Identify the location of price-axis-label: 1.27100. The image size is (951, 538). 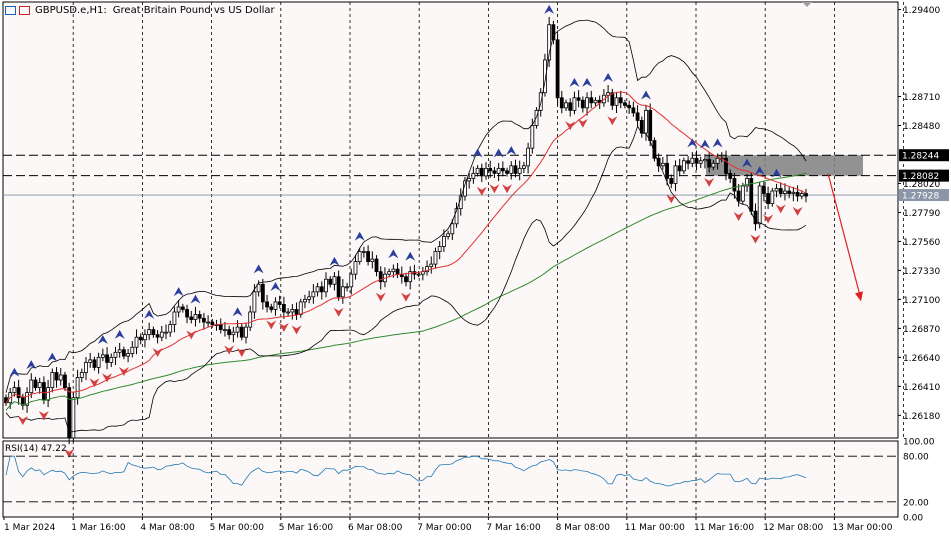
(921, 301).